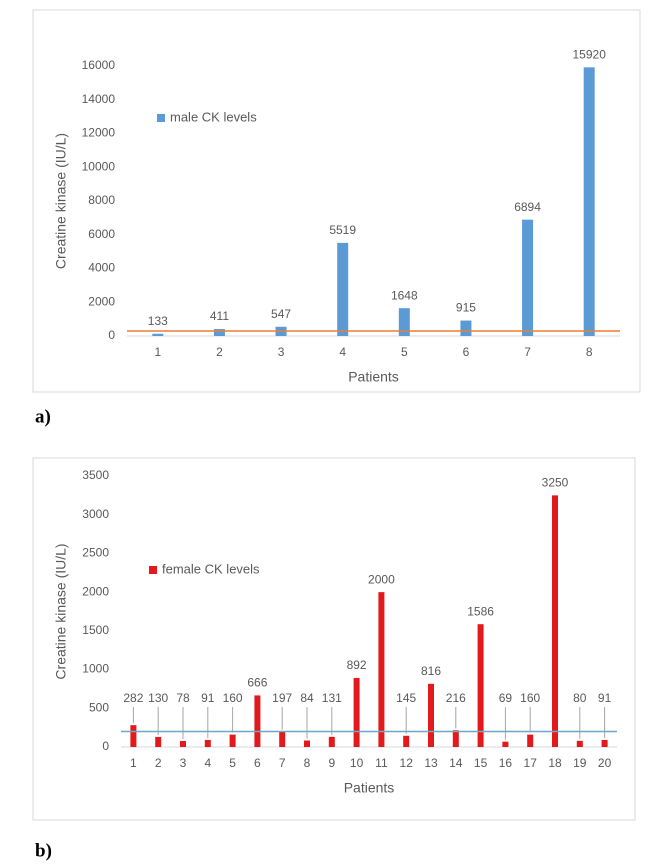 The image size is (655, 868). Describe the element at coordinates (357, 763) in the screenshot. I see `x-tick-label: 10` at that location.